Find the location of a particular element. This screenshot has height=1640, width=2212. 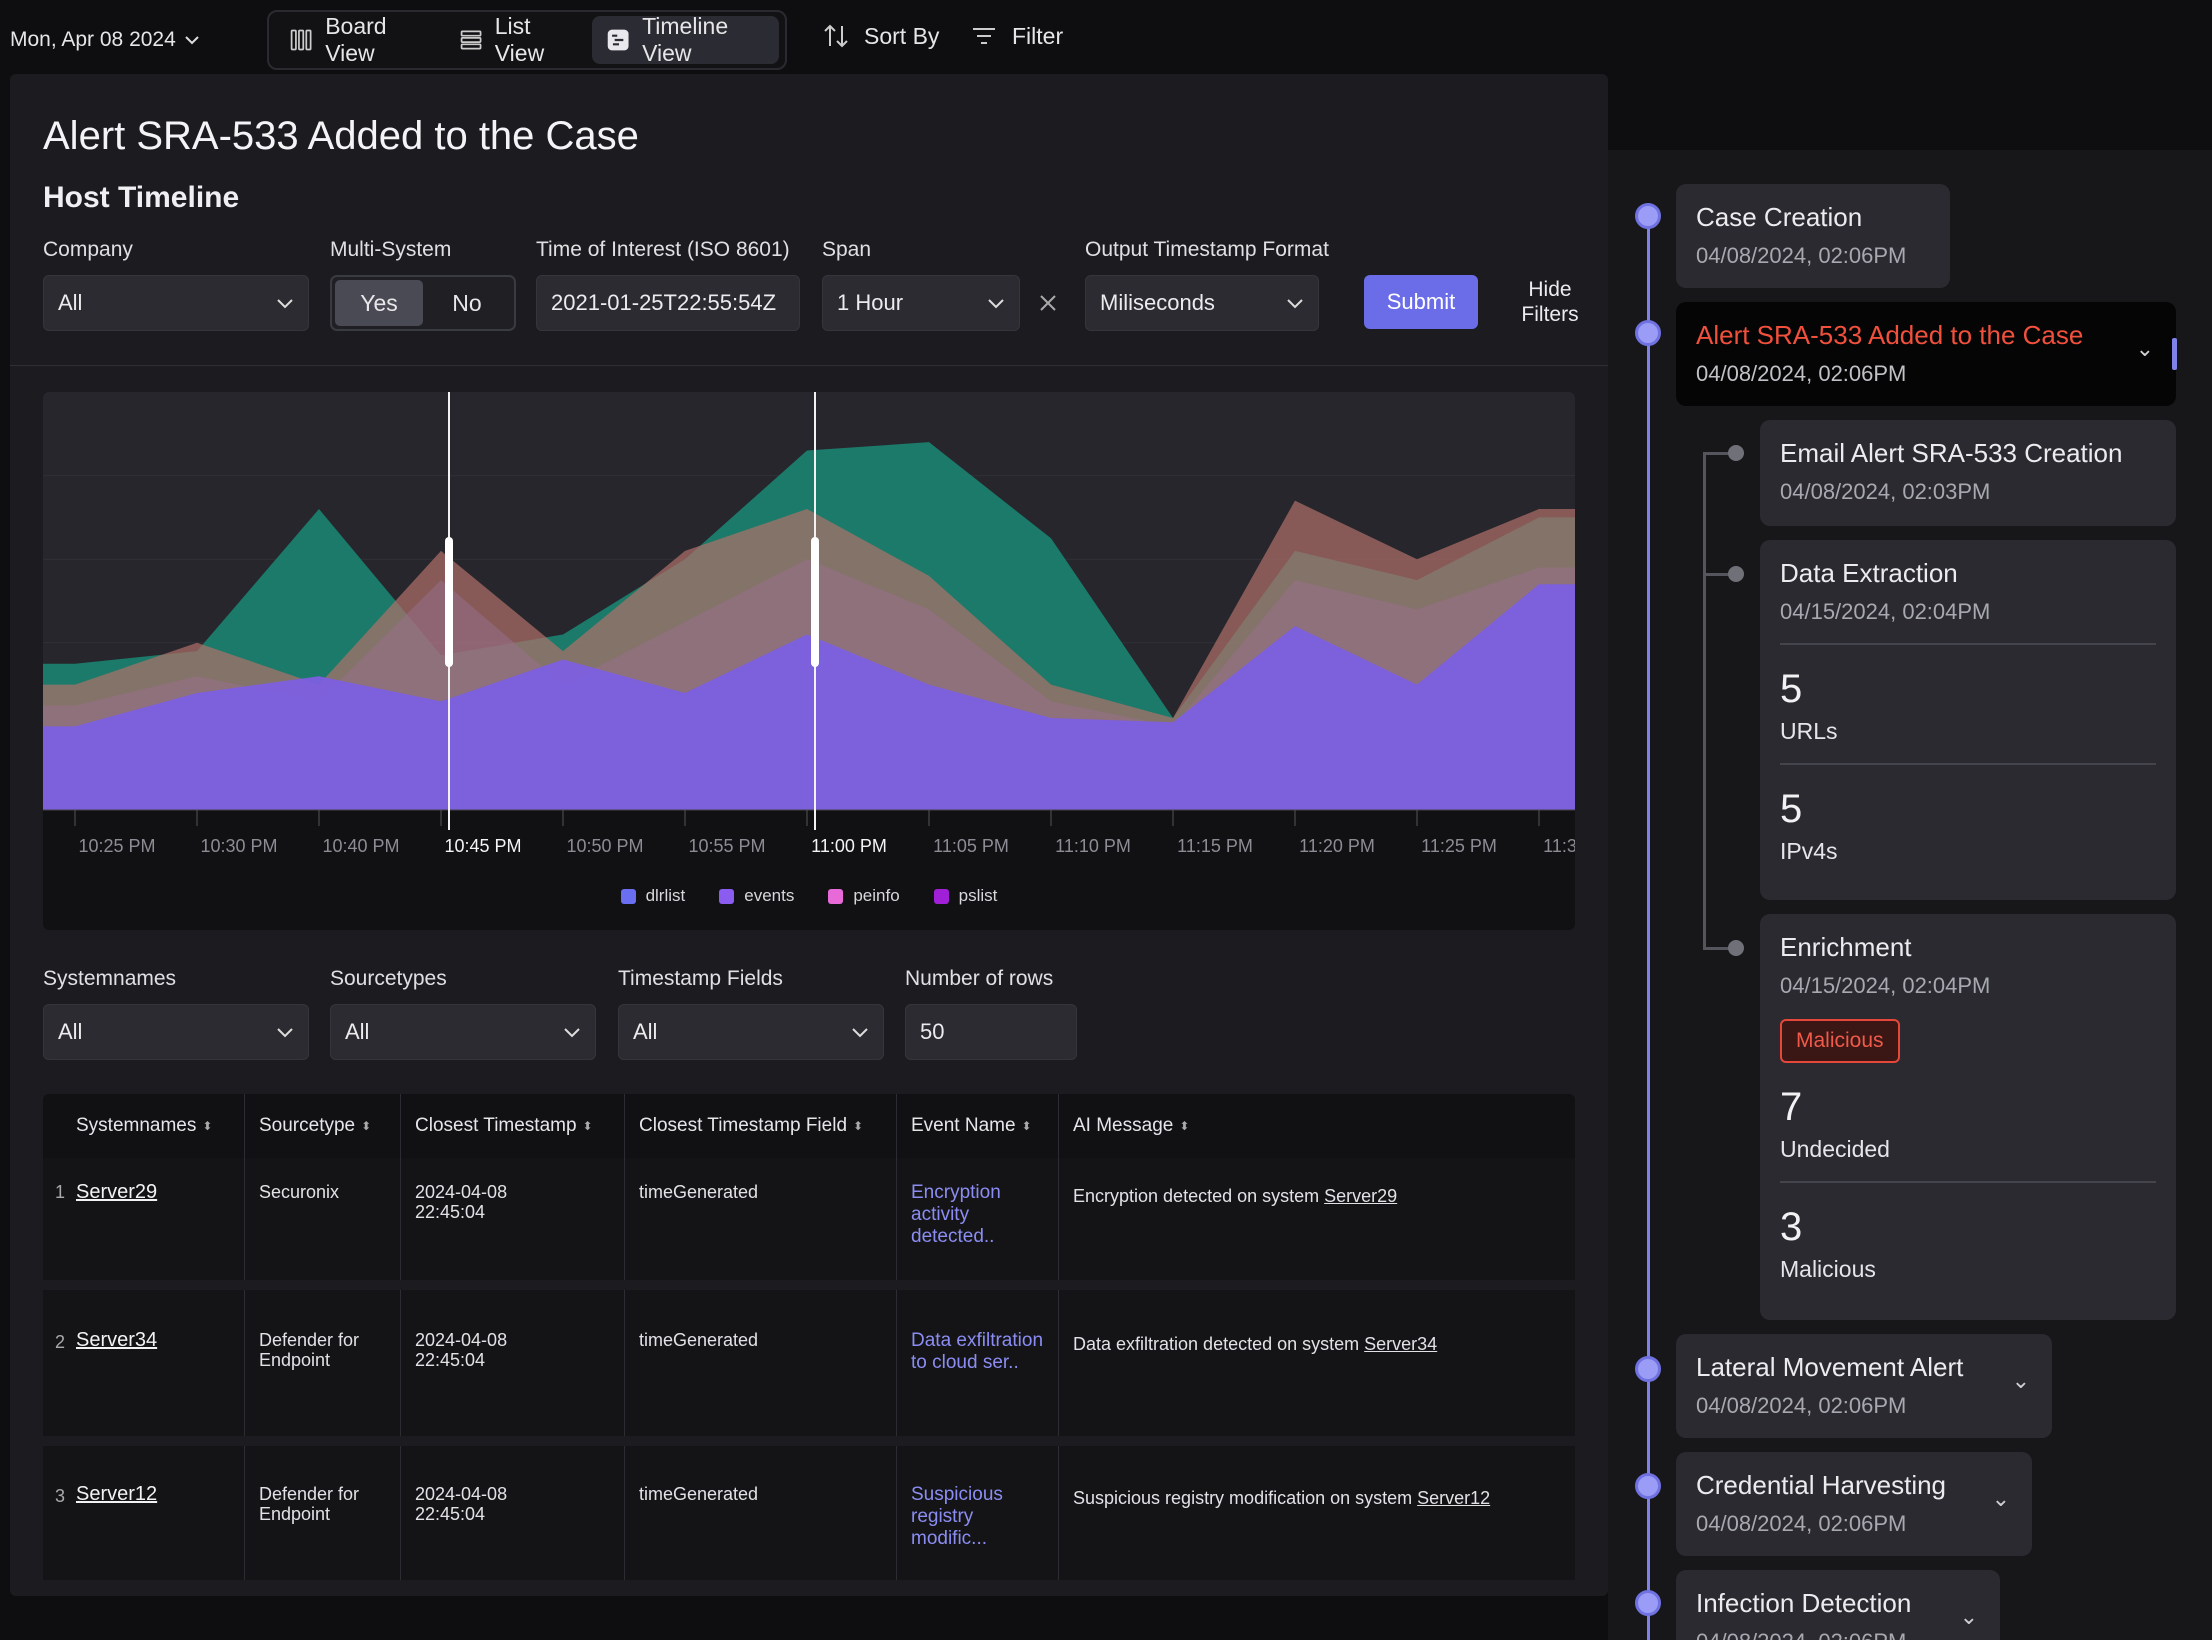

systemnames-value: All is located at coordinates (70, 1031).